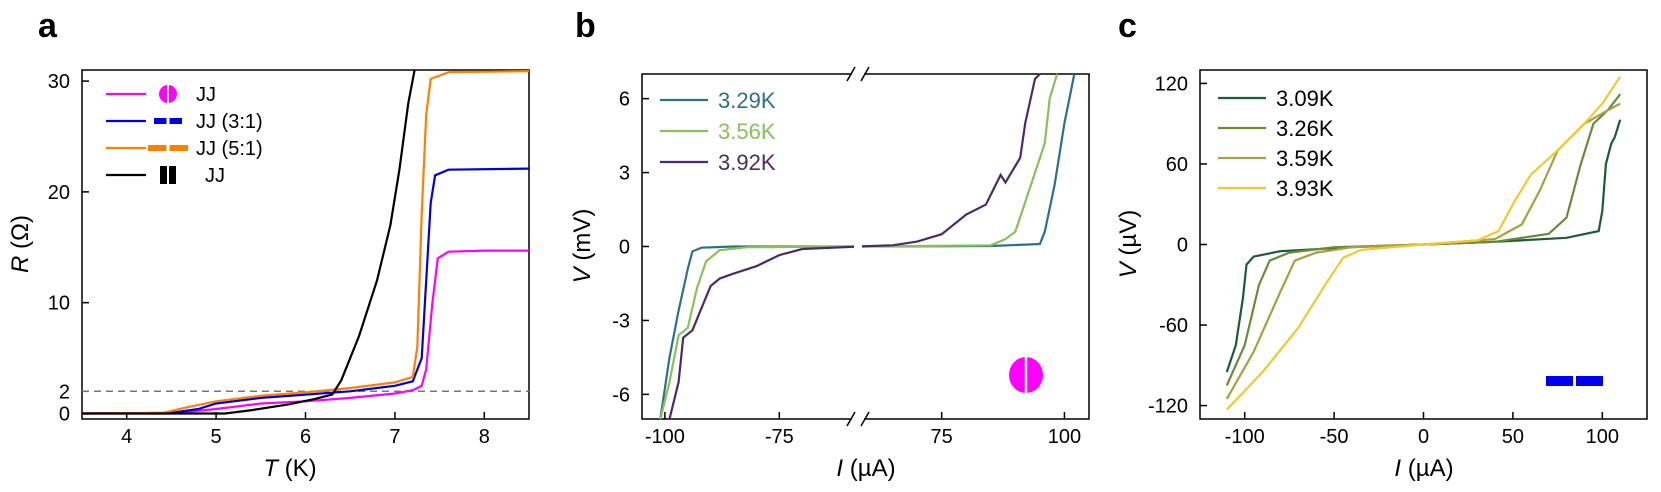 The width and height of the screenshot is (1661, 492). I want to click on legend-label: 3.92K, so click(747, 162).